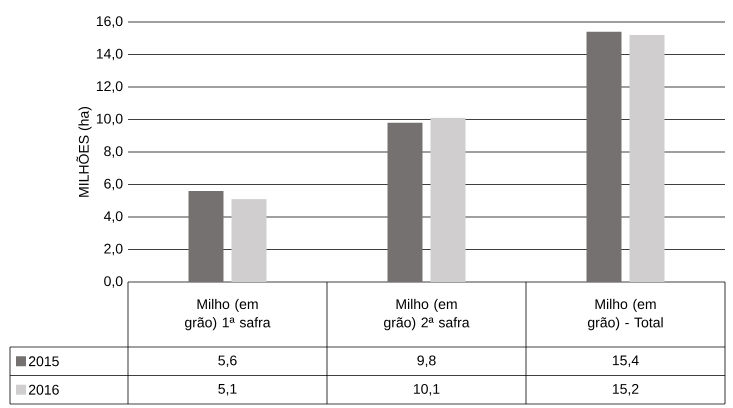  I want to click on legend-label: 2016, so click(43, 389).